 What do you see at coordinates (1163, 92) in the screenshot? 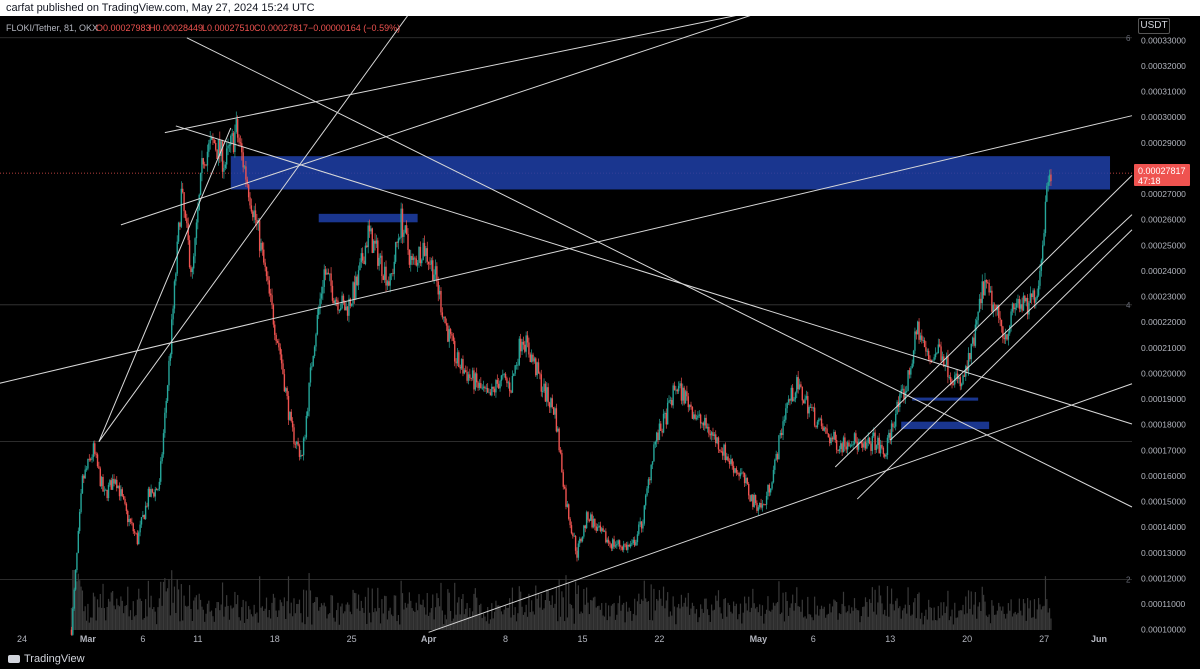
I see `y-tick-label: 0.00031000` at bounding box center [1163, 92].